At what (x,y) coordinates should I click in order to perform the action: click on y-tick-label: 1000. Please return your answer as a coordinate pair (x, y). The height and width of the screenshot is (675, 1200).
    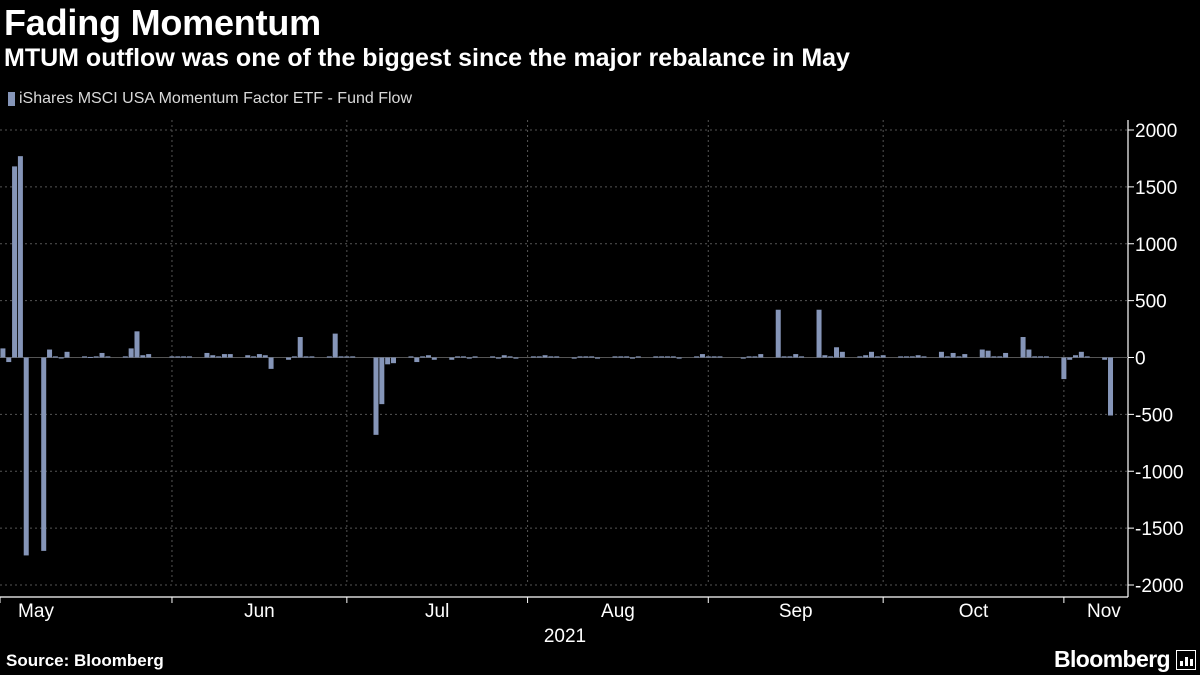
    Looking at the image, I should click on (1156, 245).